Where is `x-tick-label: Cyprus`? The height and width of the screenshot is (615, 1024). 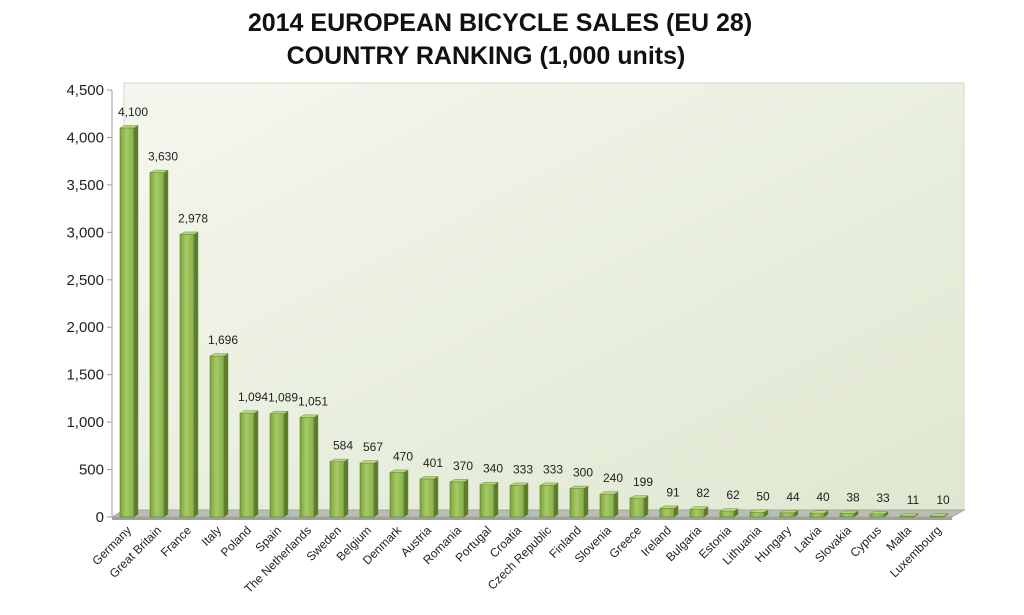 x-tick-label: Cyprus is located at coordinates (865, 541).